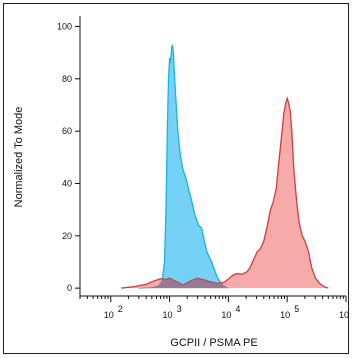 The image size is (353, 358). Describe the element at coordinates (67, 183) in the screenshot. I see `y-tick-label: 40` at that location.